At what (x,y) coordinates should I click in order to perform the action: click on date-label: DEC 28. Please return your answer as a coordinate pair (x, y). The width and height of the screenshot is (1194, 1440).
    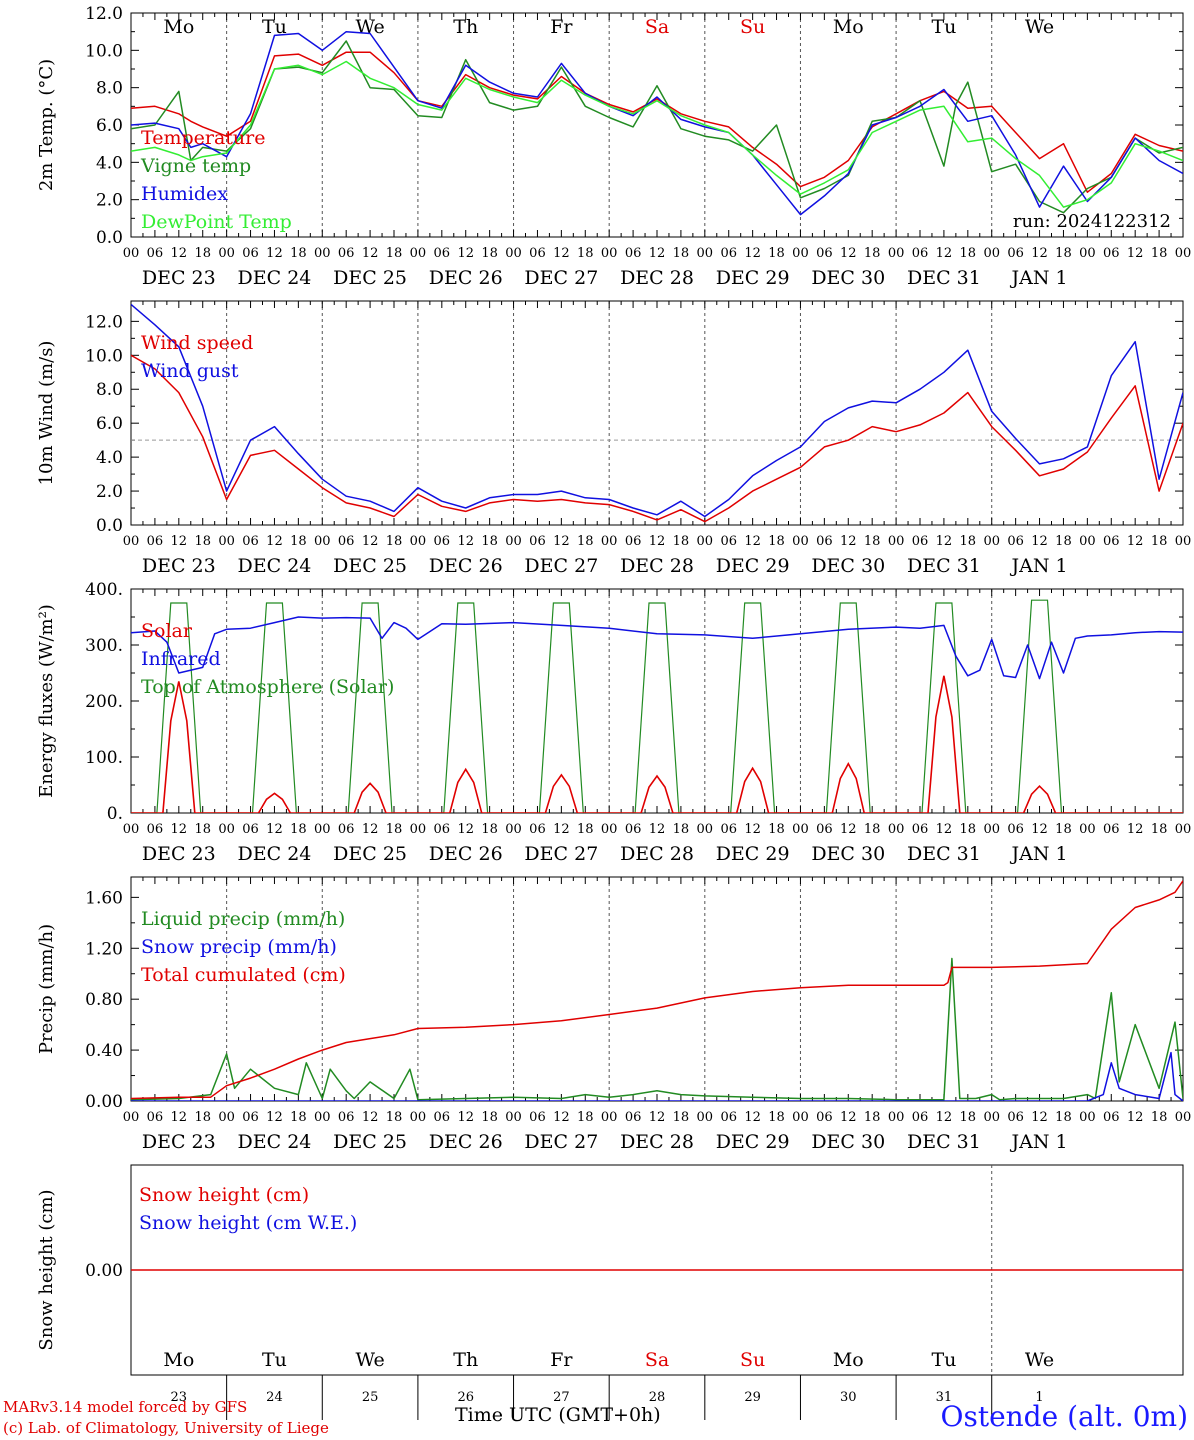
    Looking at the image, I should click on (657, 854).